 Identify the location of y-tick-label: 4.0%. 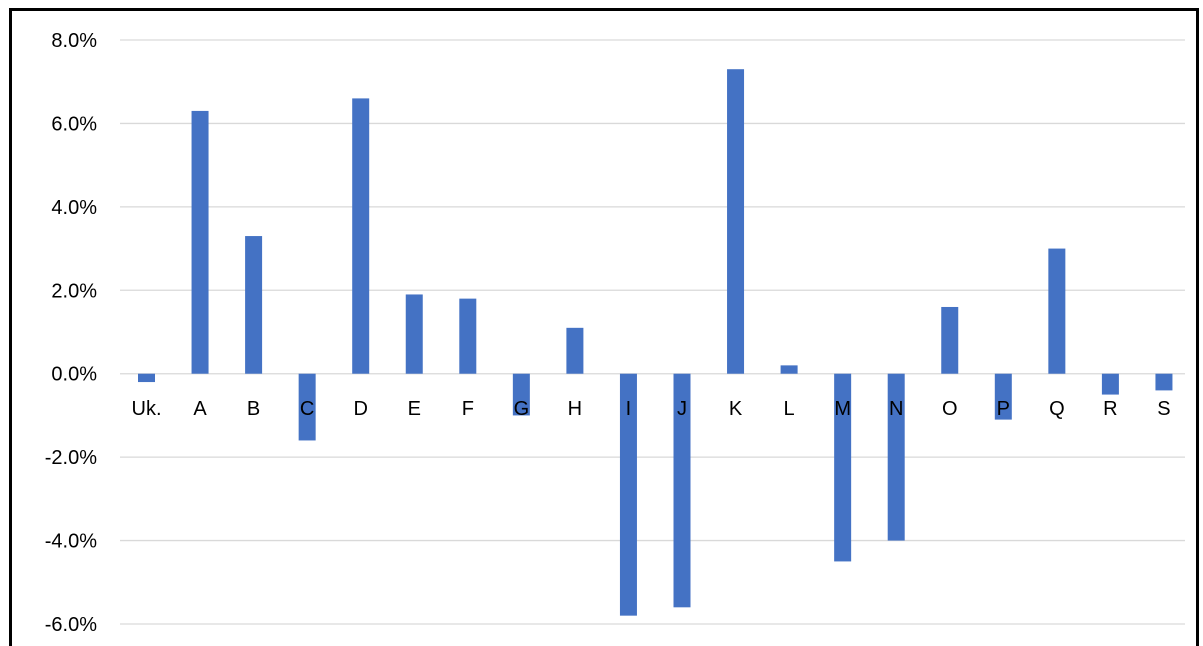
(74, 208).